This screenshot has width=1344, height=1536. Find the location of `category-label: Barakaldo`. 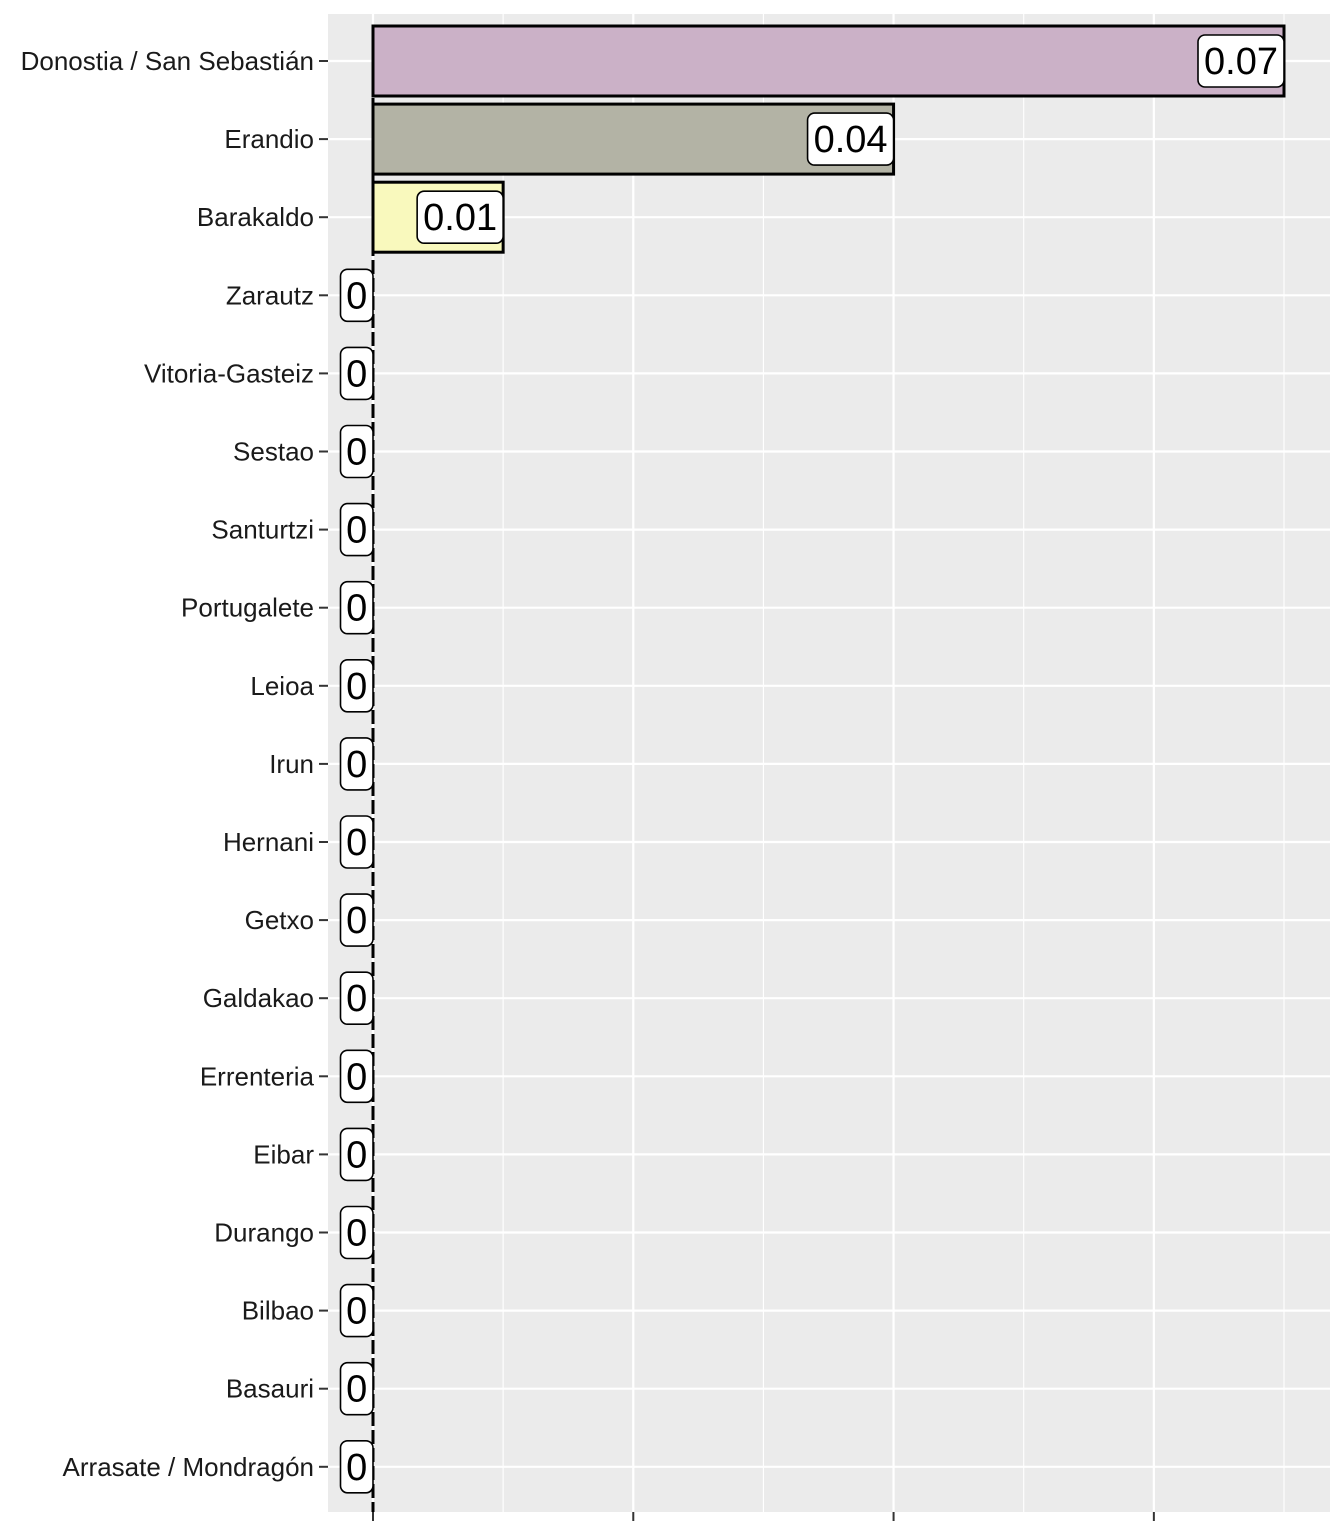

category-label: Barakaldo is located at coordinates (255, 217).